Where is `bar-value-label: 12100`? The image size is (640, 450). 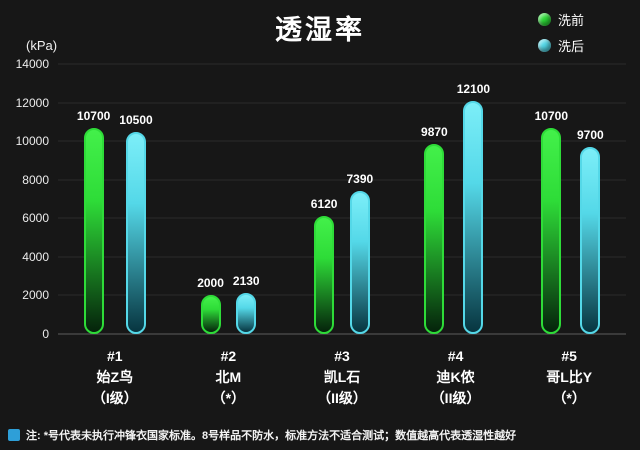 bar-value-label: 12100 is located at coordinates (473, 88).